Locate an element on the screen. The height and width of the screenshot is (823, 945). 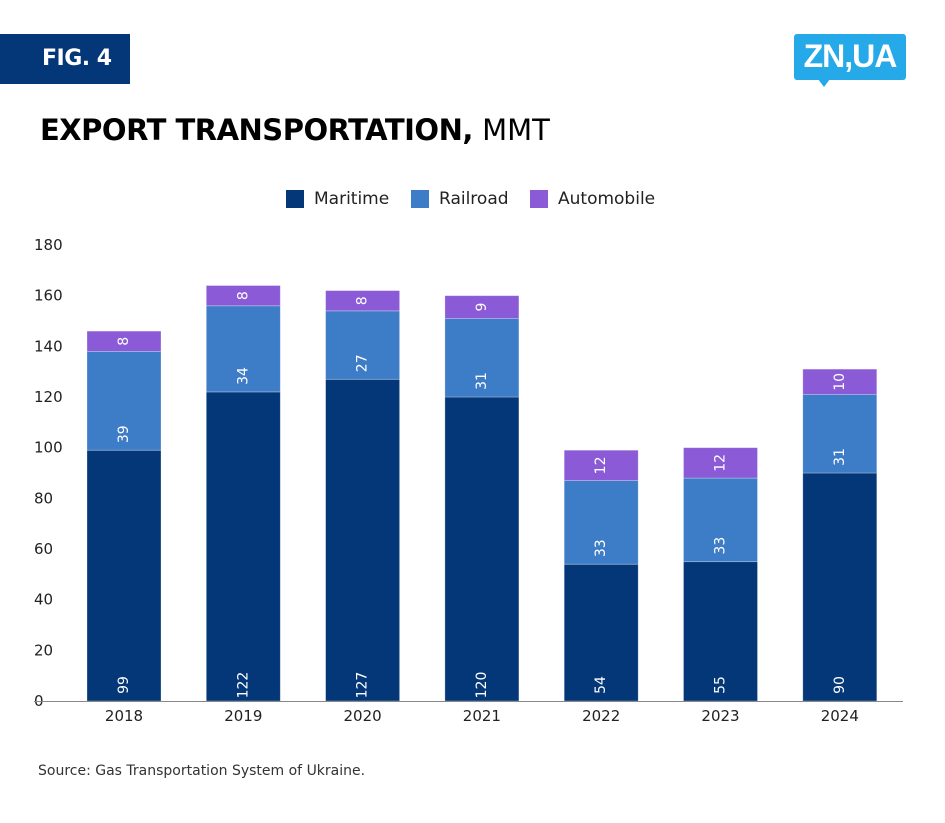
zn-ua-logo: ZN,UA is located at coordinates (850, 57).